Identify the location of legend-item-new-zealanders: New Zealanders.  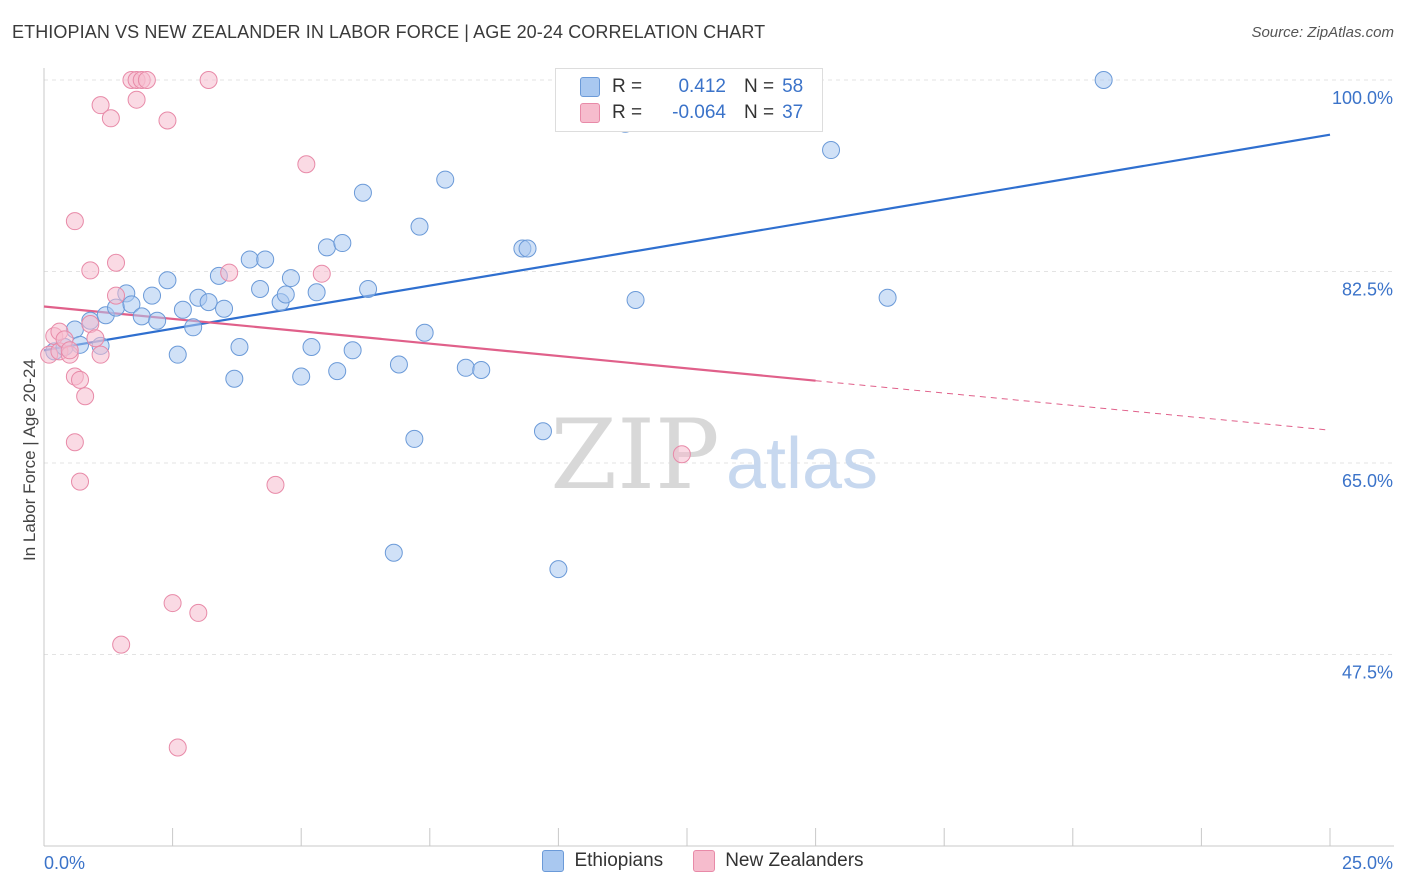
(778, 861).